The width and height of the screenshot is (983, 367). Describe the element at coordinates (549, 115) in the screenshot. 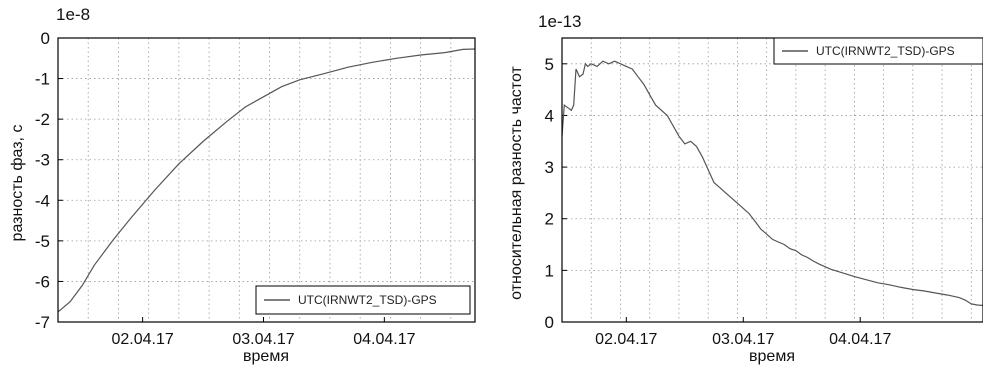

I see `y-tick-label: 4` at that location.